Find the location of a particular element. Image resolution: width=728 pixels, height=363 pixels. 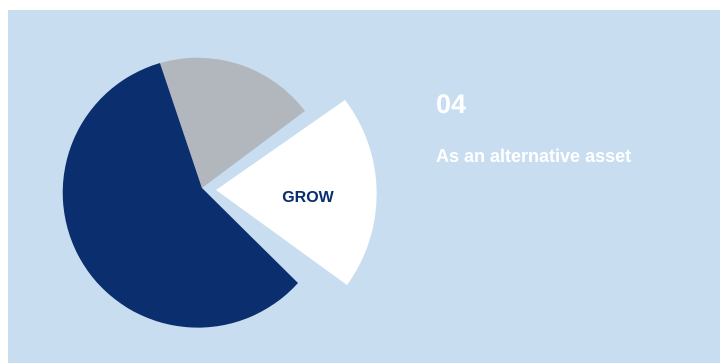

feature-caption: As an alternative asset is located at coordinates (534, 156).